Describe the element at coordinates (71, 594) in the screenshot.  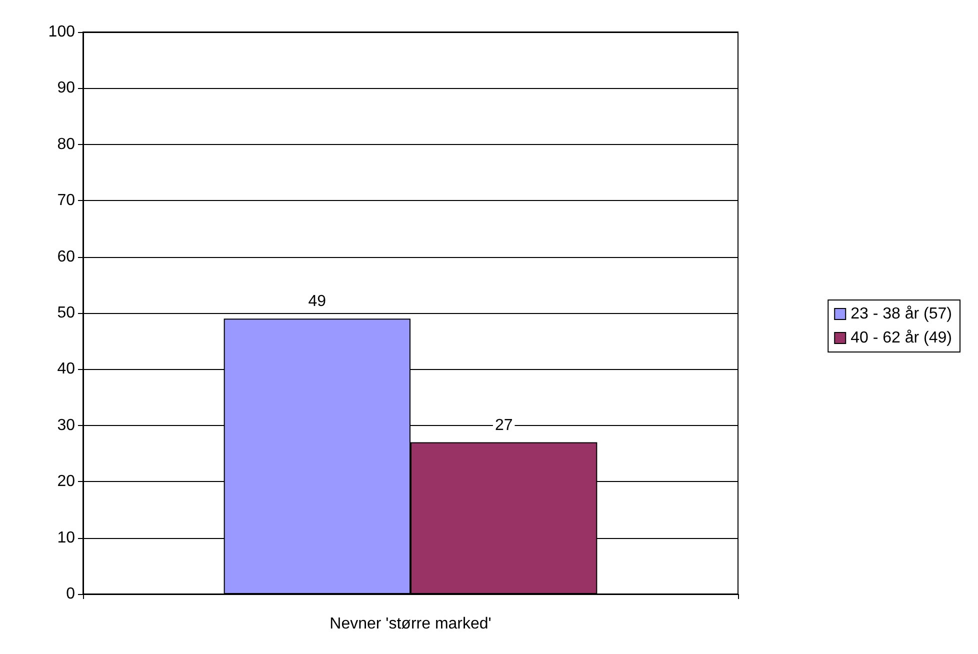
I see `y-tick-label: 0` at that location.